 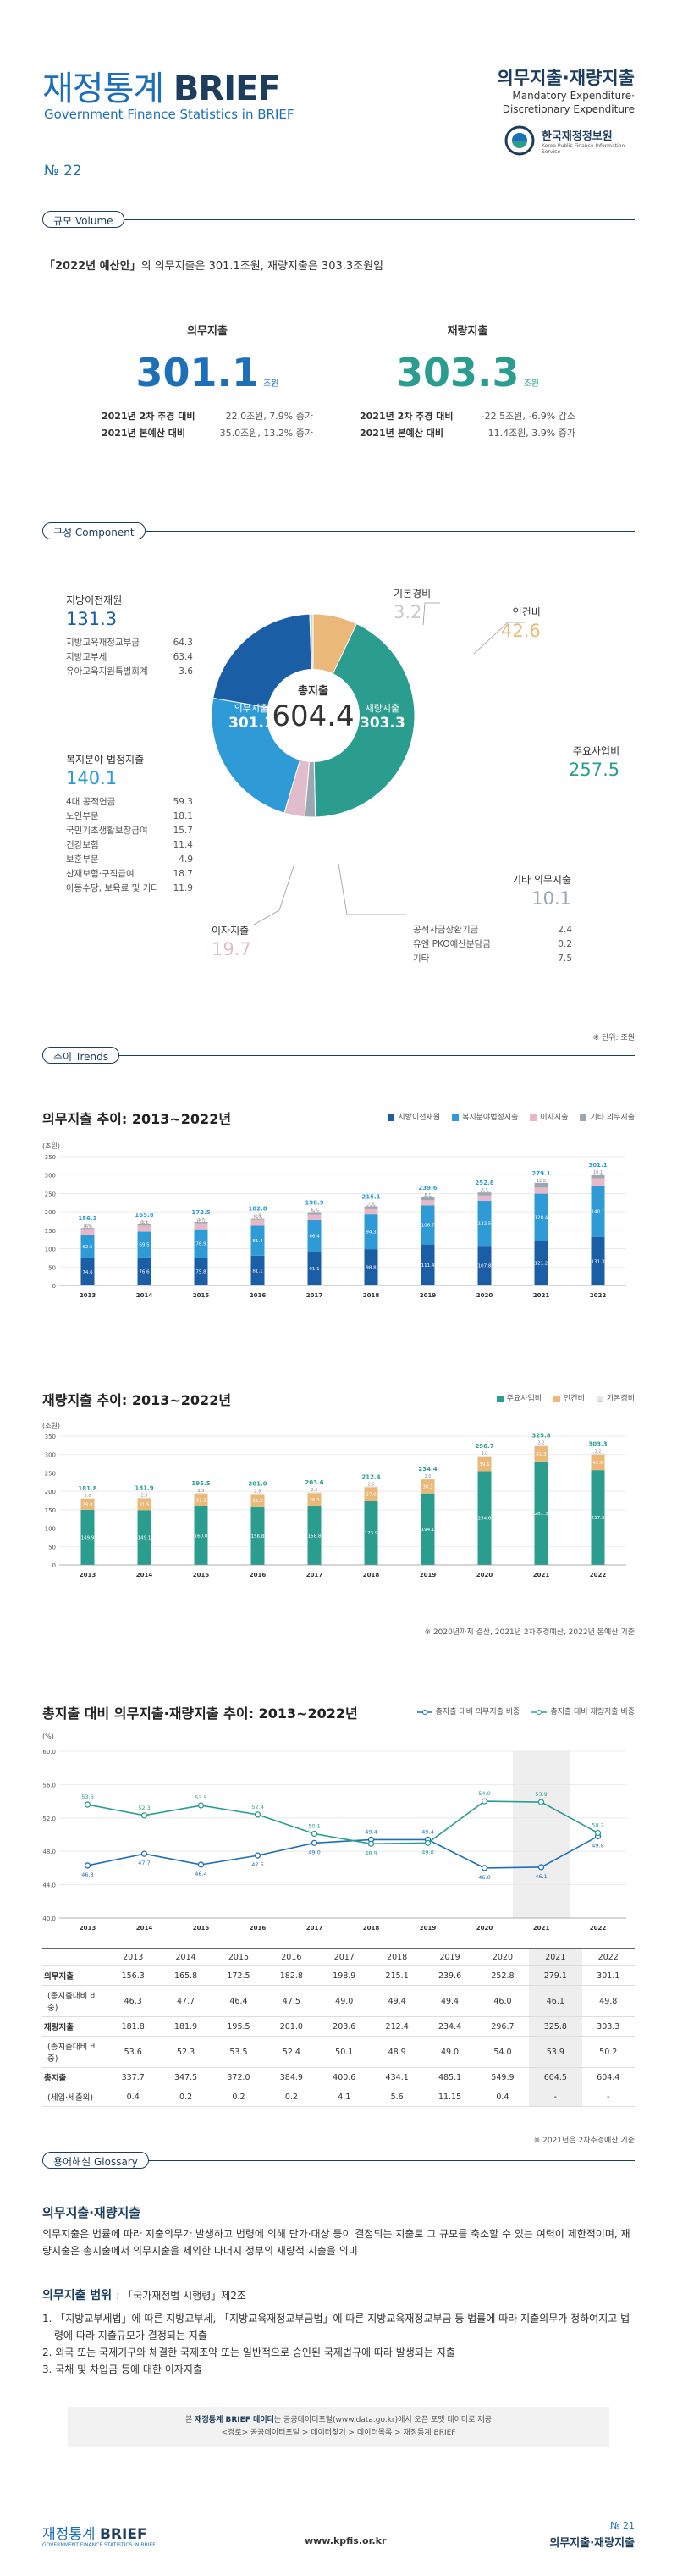 What do you see at coordinates (133, 2097) in the screenshot?
I see `table-cell: 0.4` at bounding box center [133, 2097].